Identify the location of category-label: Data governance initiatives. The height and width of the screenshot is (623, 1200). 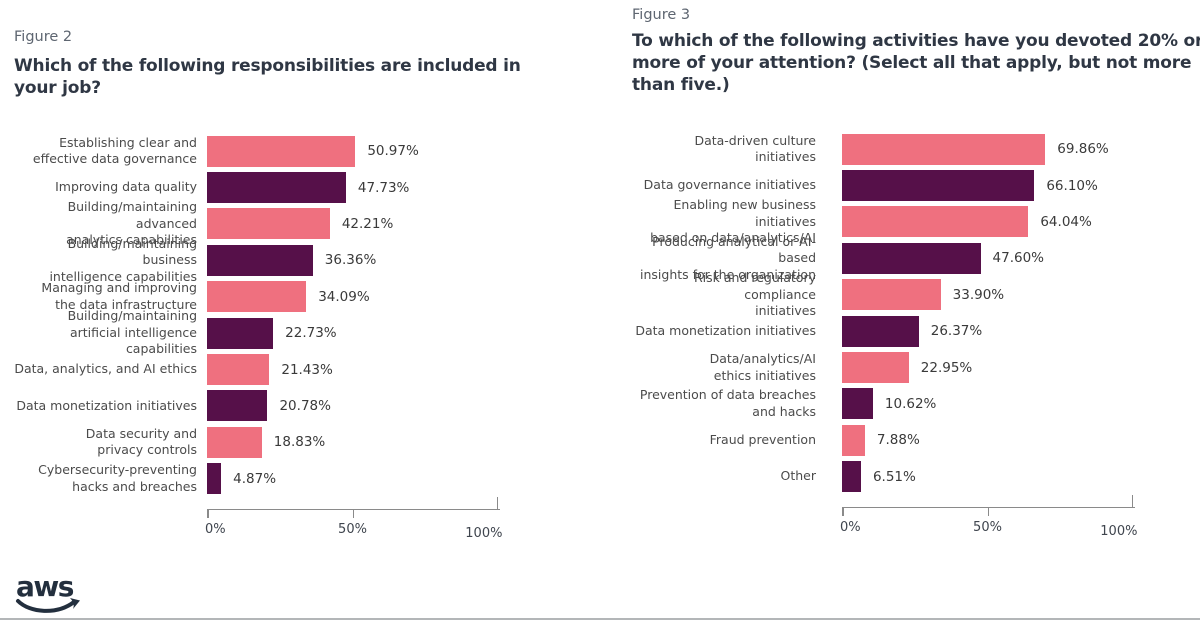
(729, 185).